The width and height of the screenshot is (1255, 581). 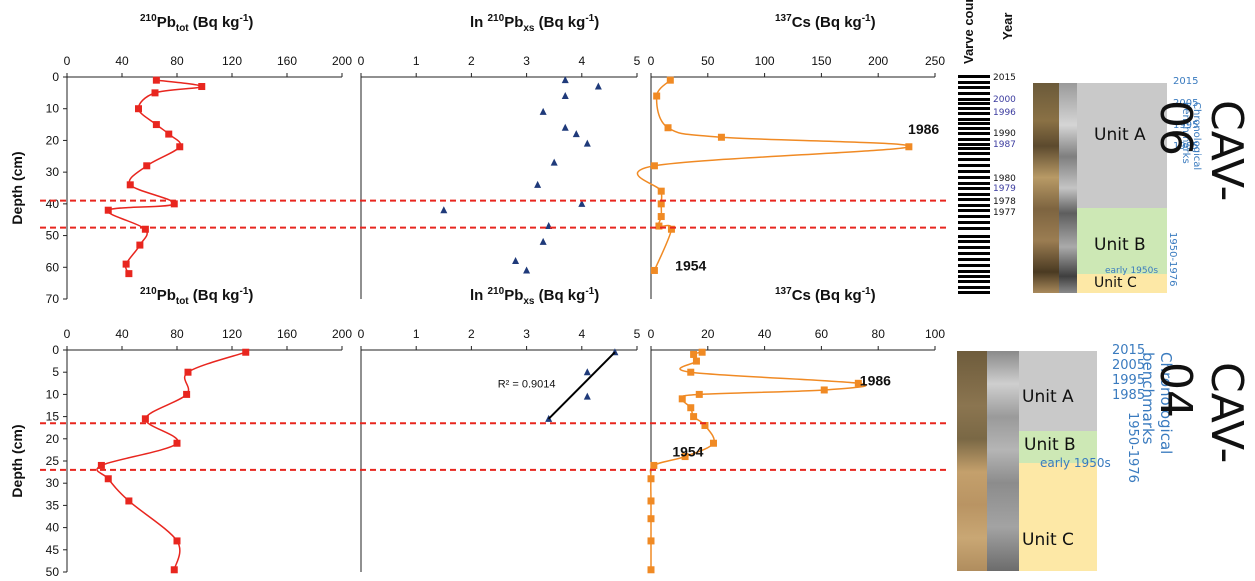 I want to click on cav06-ln_pbxs-title-sub: xs, so click(x=529, y=28).